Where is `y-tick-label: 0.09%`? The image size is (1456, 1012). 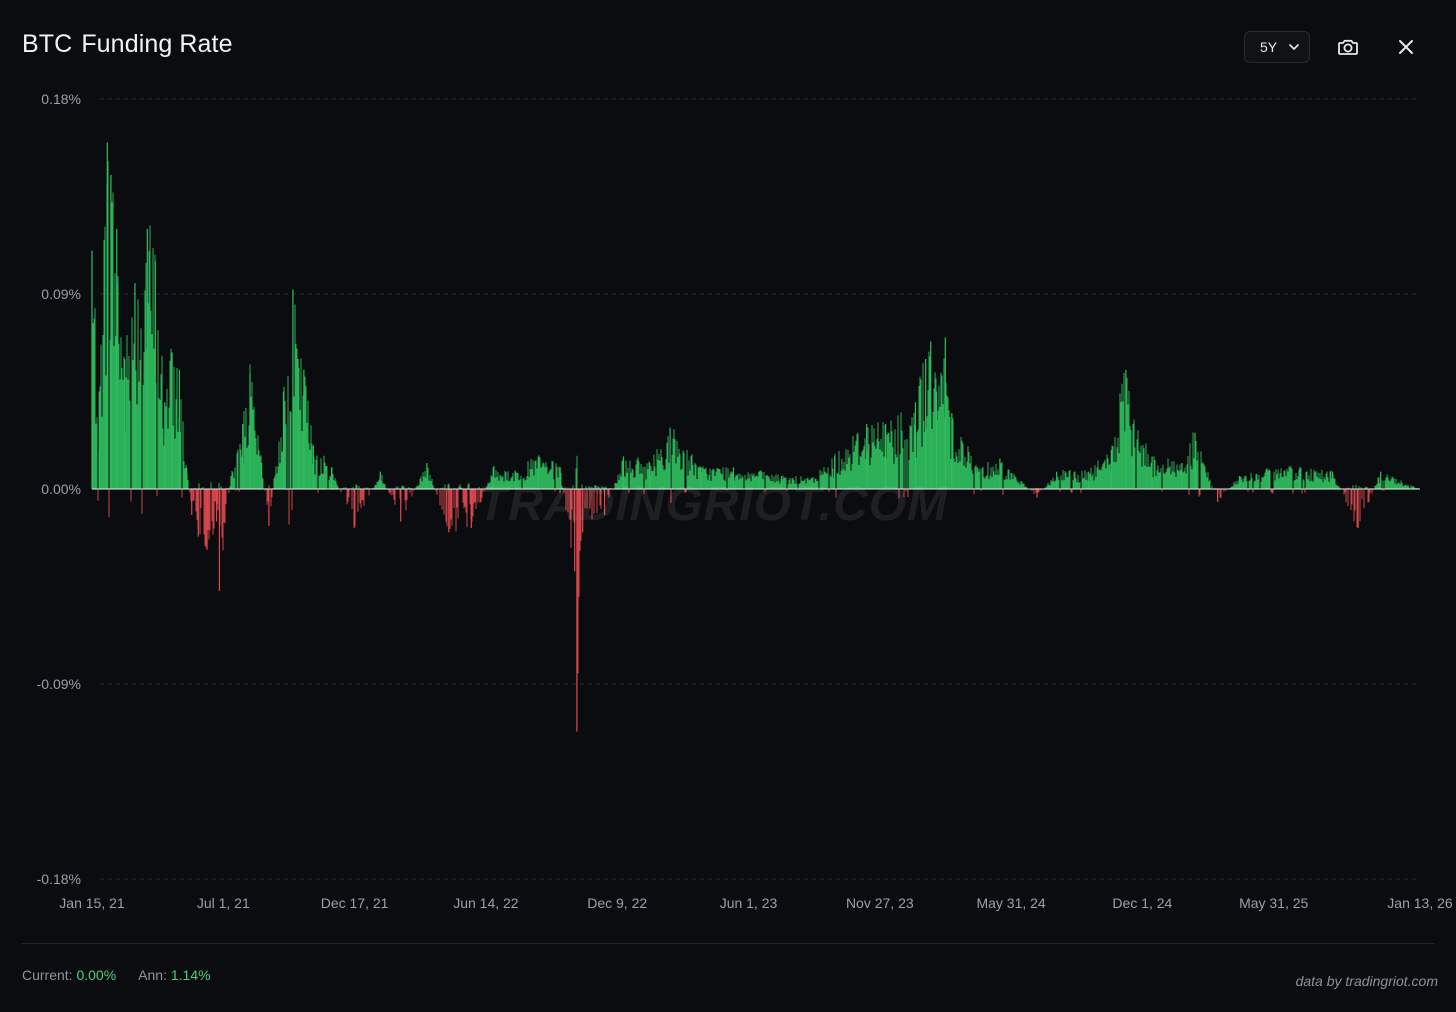
y-tick-label: 0.09% is located at coordinates (61, 294).